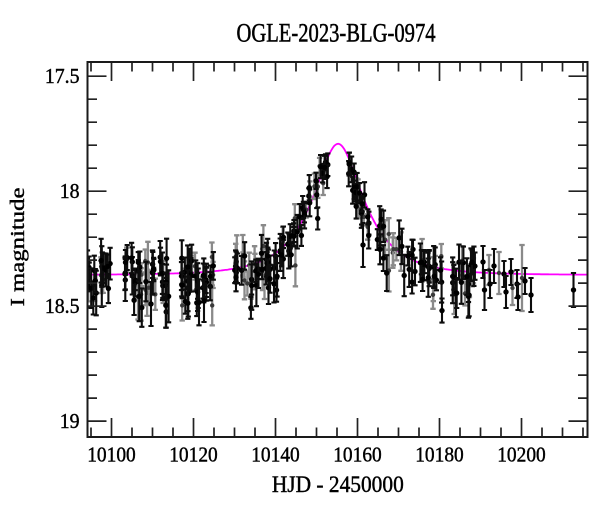 This screenshot has height=512, width=600. What do you see at coordinates (62, 77) in the screenshot?
I see `svg-text: 17.5` at bounding box center [62, 77].